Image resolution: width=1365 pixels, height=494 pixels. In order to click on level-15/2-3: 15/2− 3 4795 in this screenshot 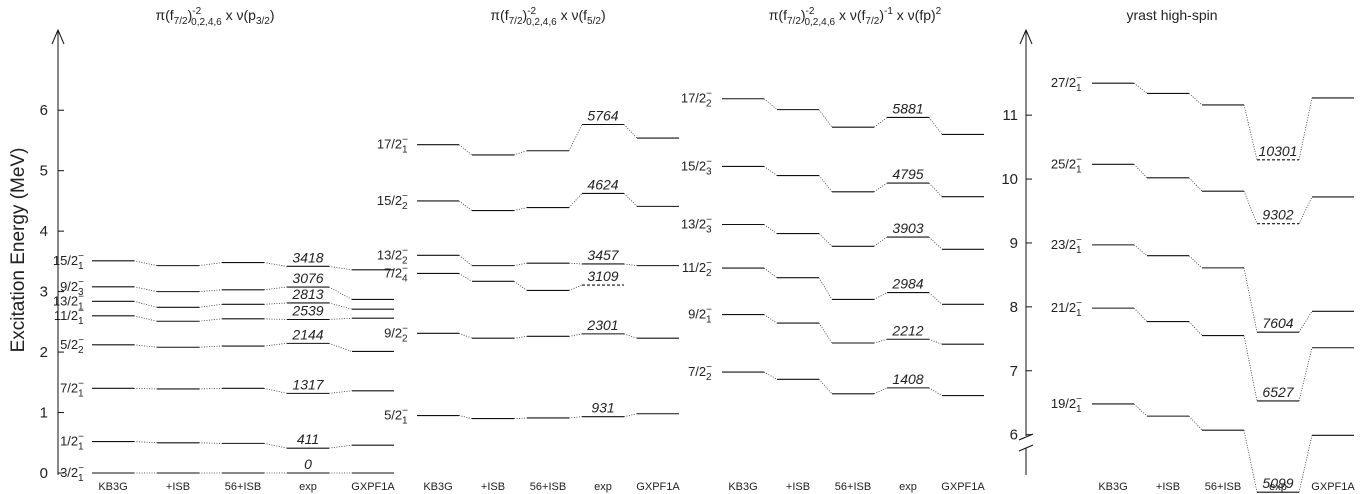, I will do `click(832, 177)`.